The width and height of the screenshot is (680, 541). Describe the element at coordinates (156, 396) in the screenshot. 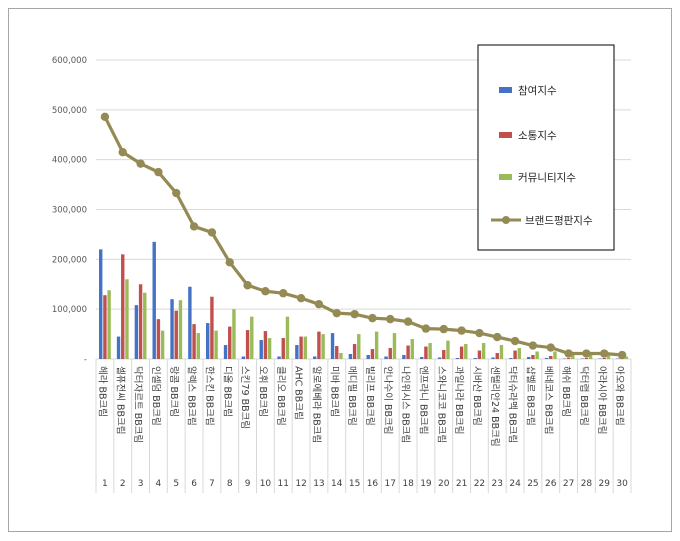

I see `x-category-label: 인셀덤 BB크림` at that location.